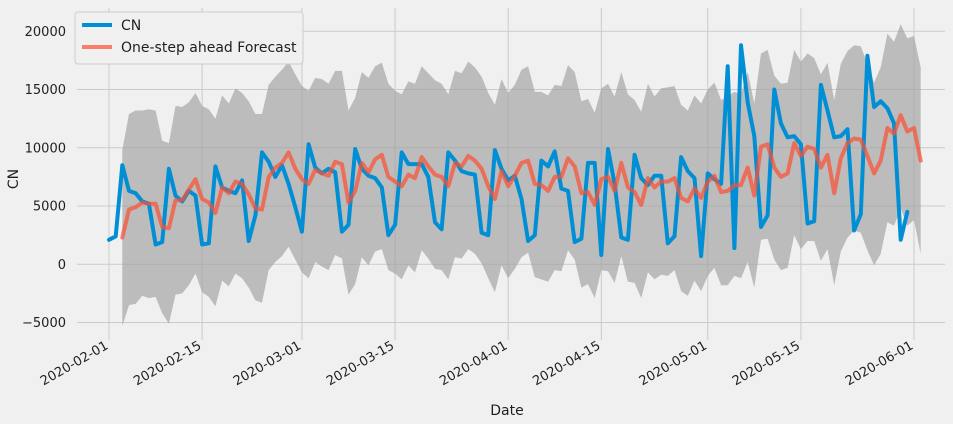  I want to click on legend-label-forecast: One-step ahead Forecast, so click(209, 48).